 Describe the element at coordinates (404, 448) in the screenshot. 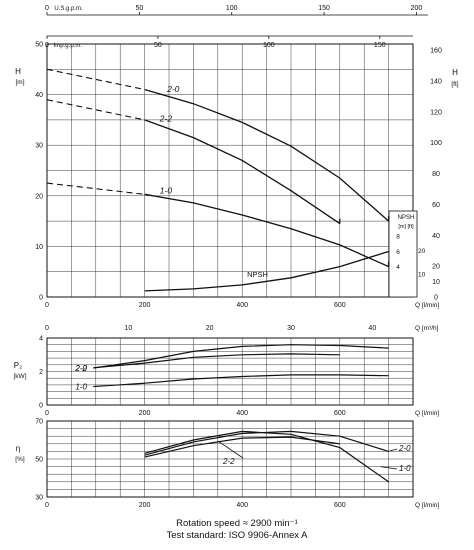

I see `efficiency-curve-label: 2-0` at that location.